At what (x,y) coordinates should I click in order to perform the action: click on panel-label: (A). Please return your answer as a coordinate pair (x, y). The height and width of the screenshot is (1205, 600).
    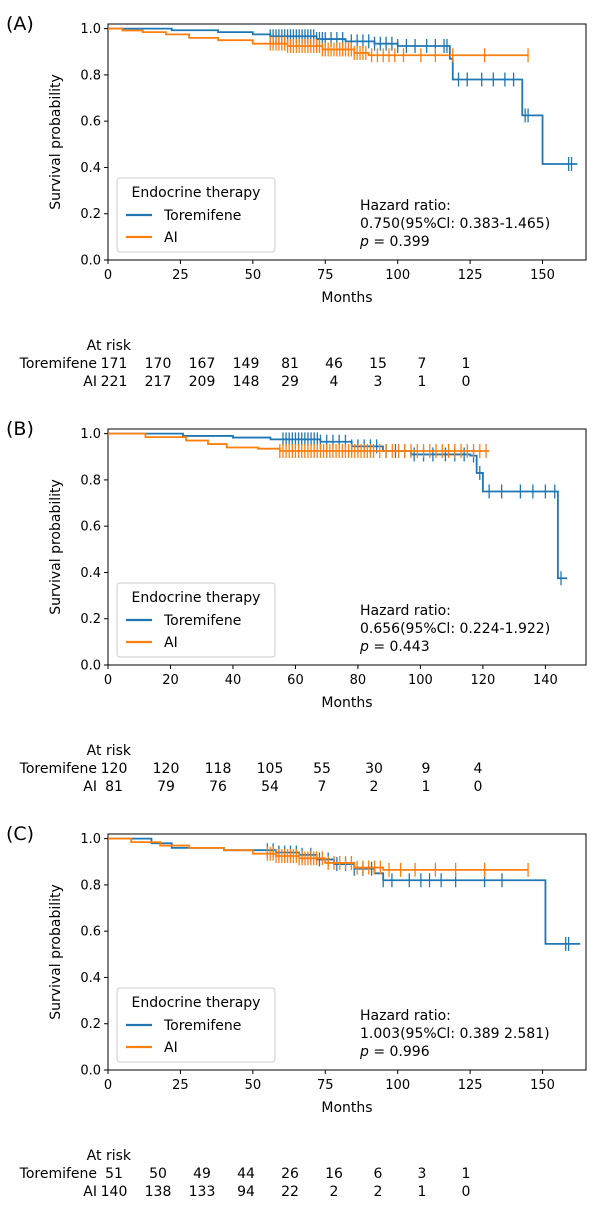
    Looking at the image, I should click on (20, 24).